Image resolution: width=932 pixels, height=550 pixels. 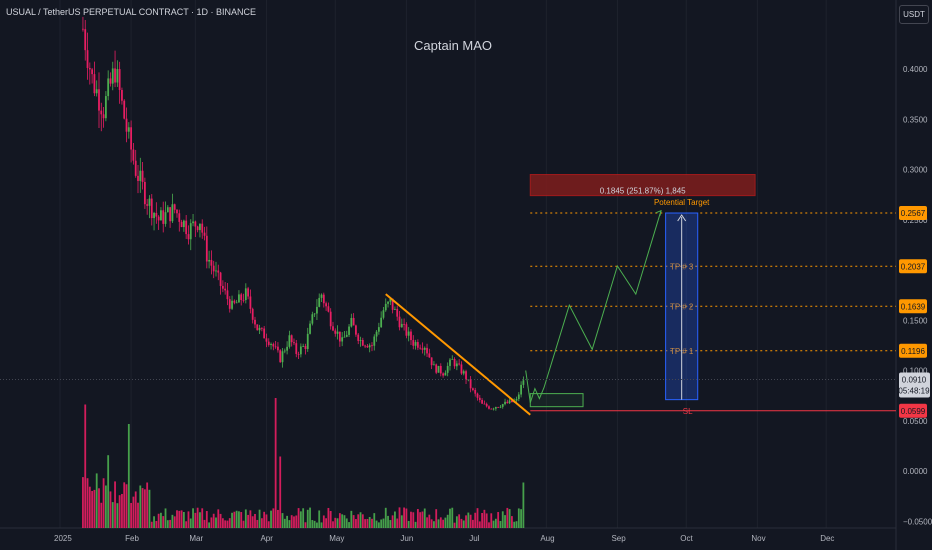 I want to click on price-tag-target, so click(x=913, y=213).